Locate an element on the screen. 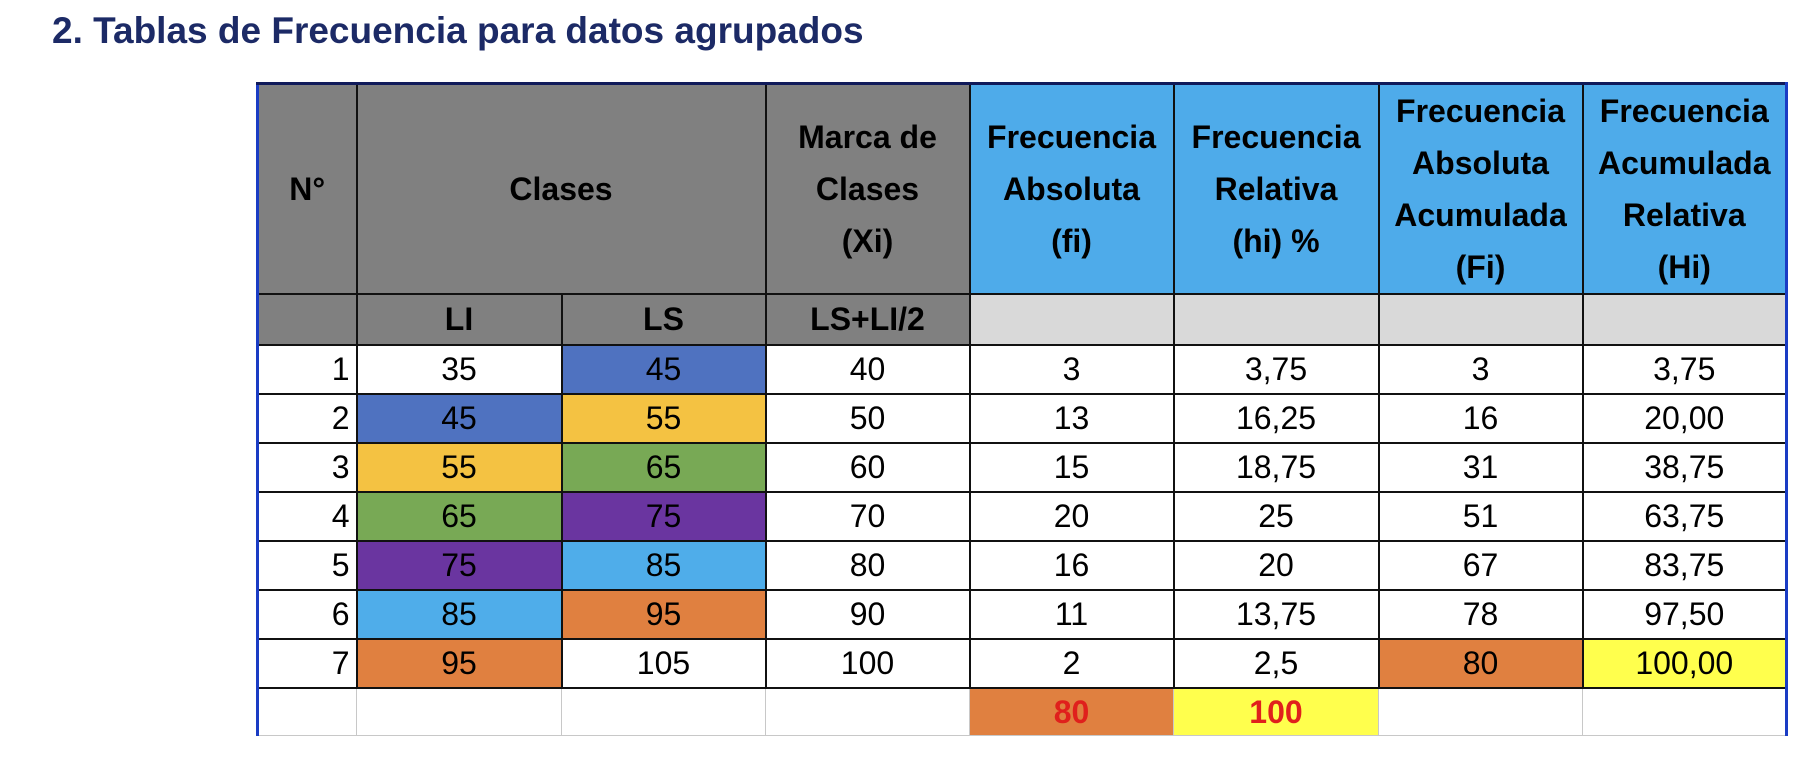 Image resolution: width=1818 pixels, height=770 pixels. data-cell: 60 is located at coordinates (867, 467).